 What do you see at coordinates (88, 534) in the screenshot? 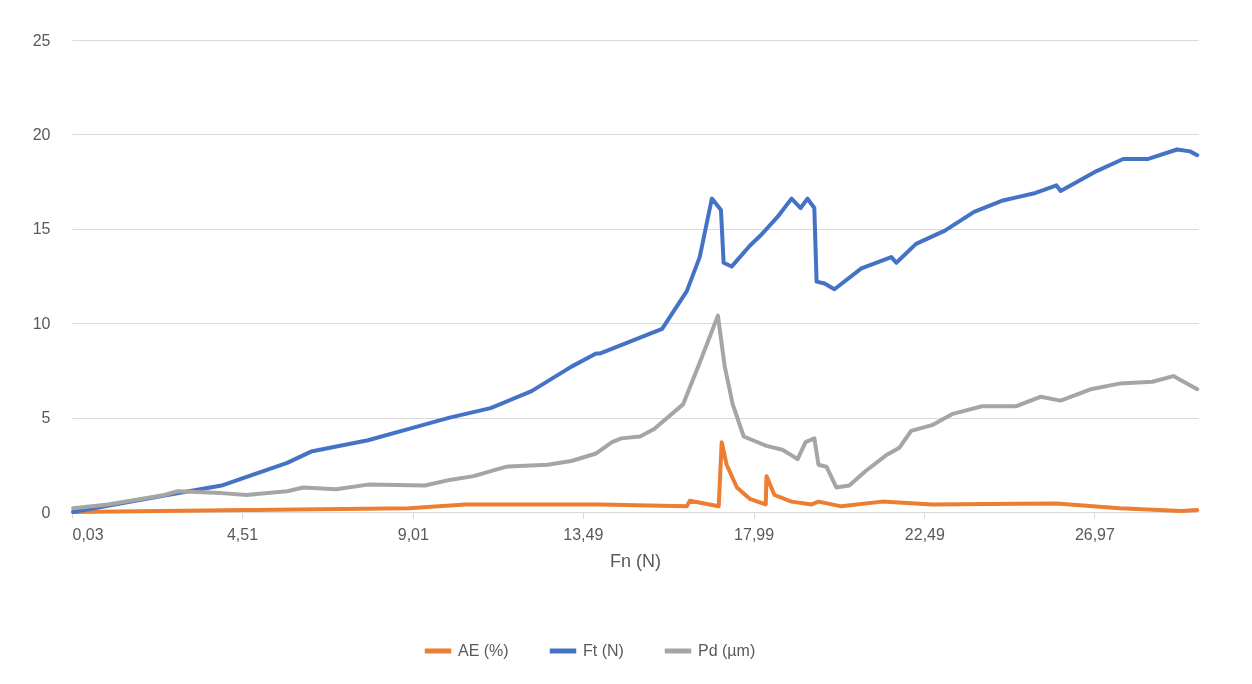
I see `x-tick-label: 0,03` at bounding box center [88, 534].